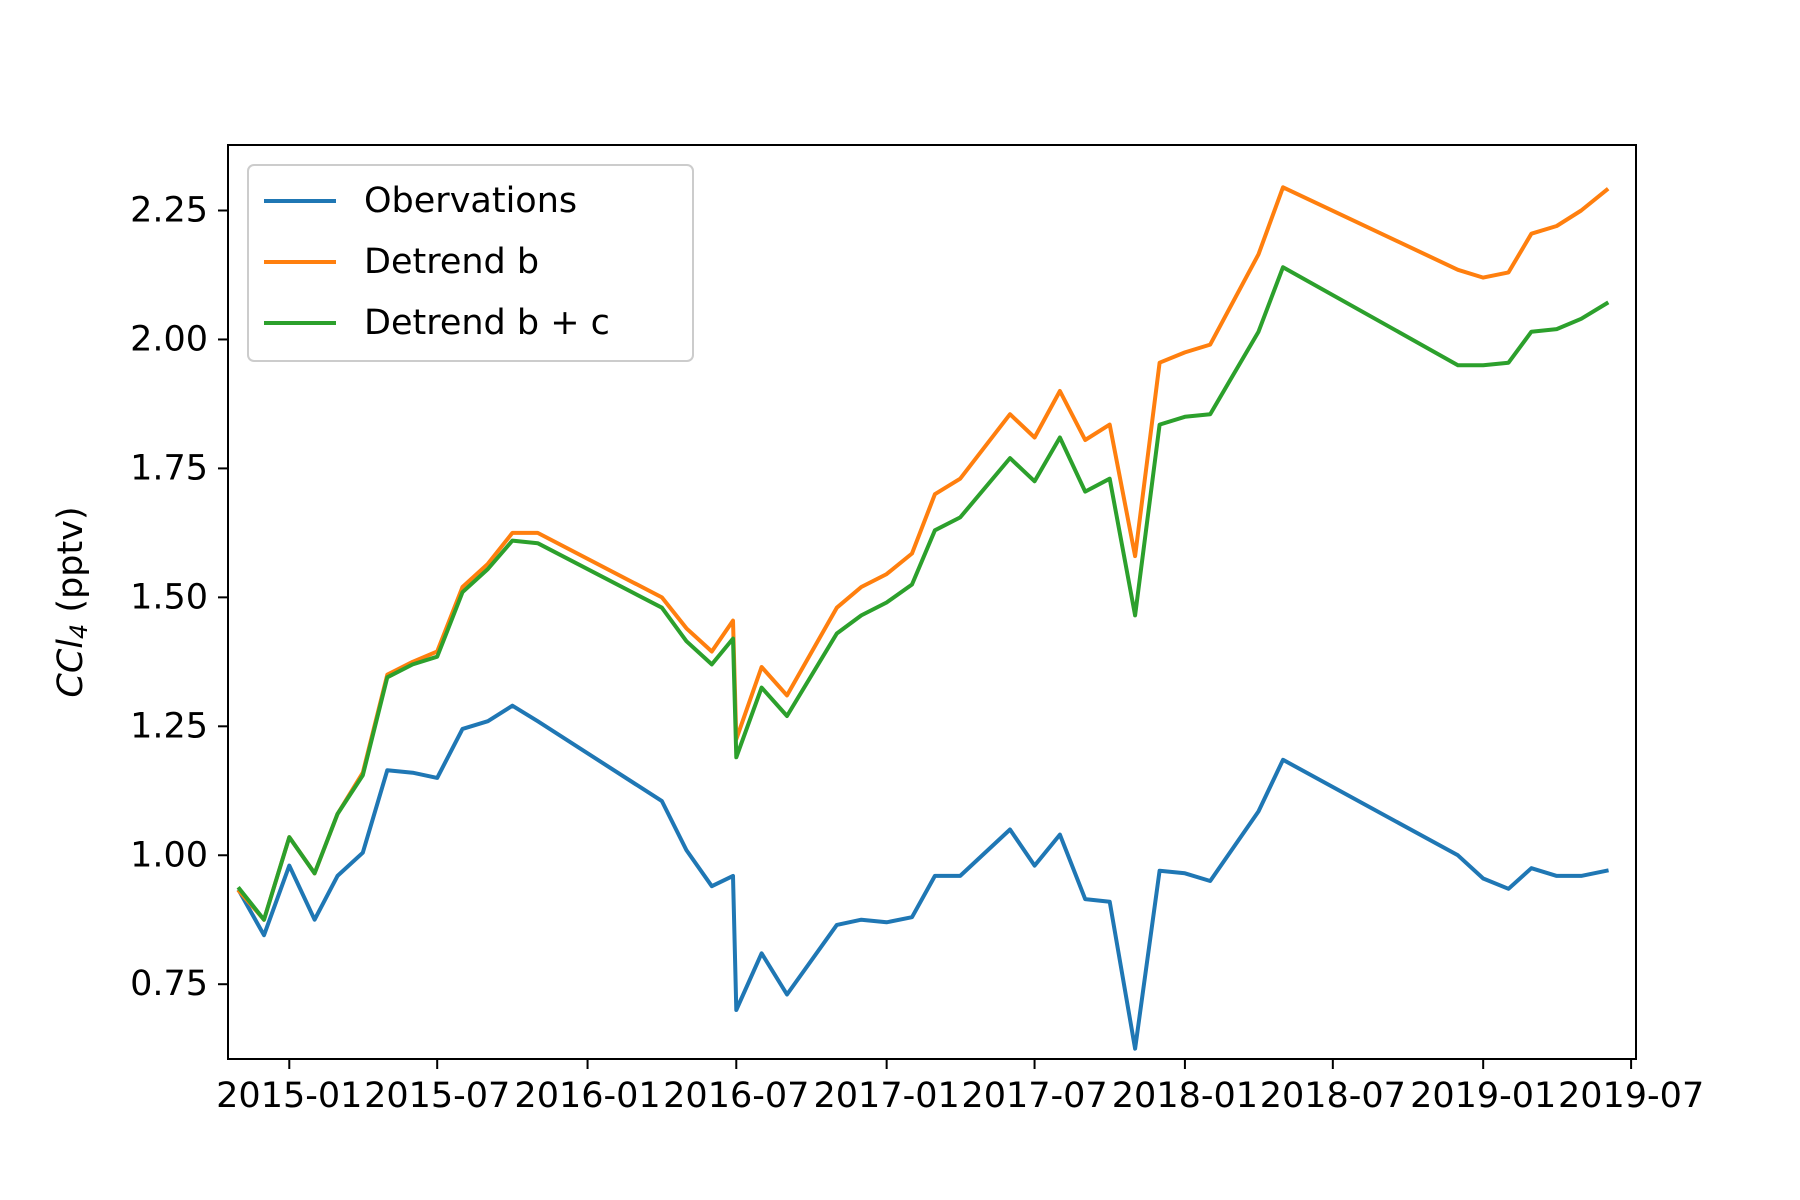 The width and height of the screenshot is (1800, 1200). I want to click on legend-box, so click(470, 263).